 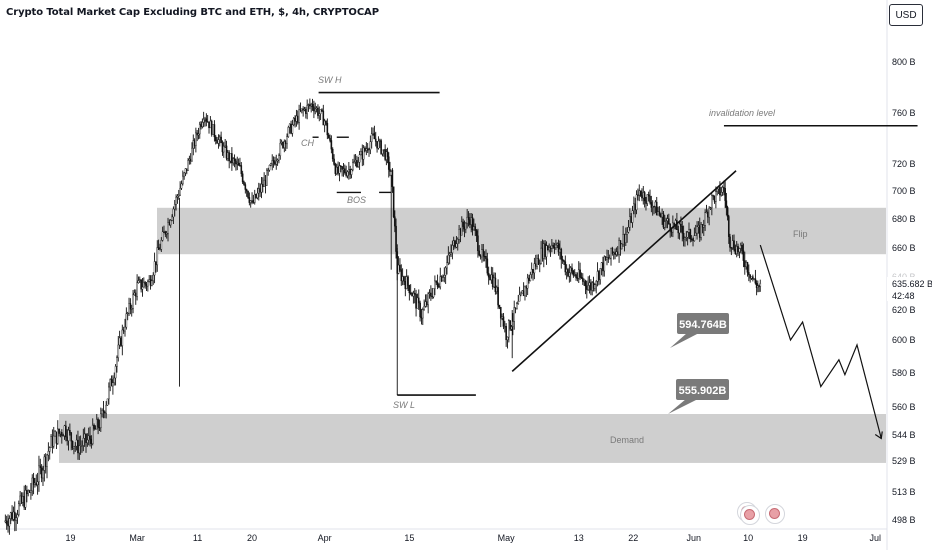 I want to click on current-price-box, so click(x=909, y=289).